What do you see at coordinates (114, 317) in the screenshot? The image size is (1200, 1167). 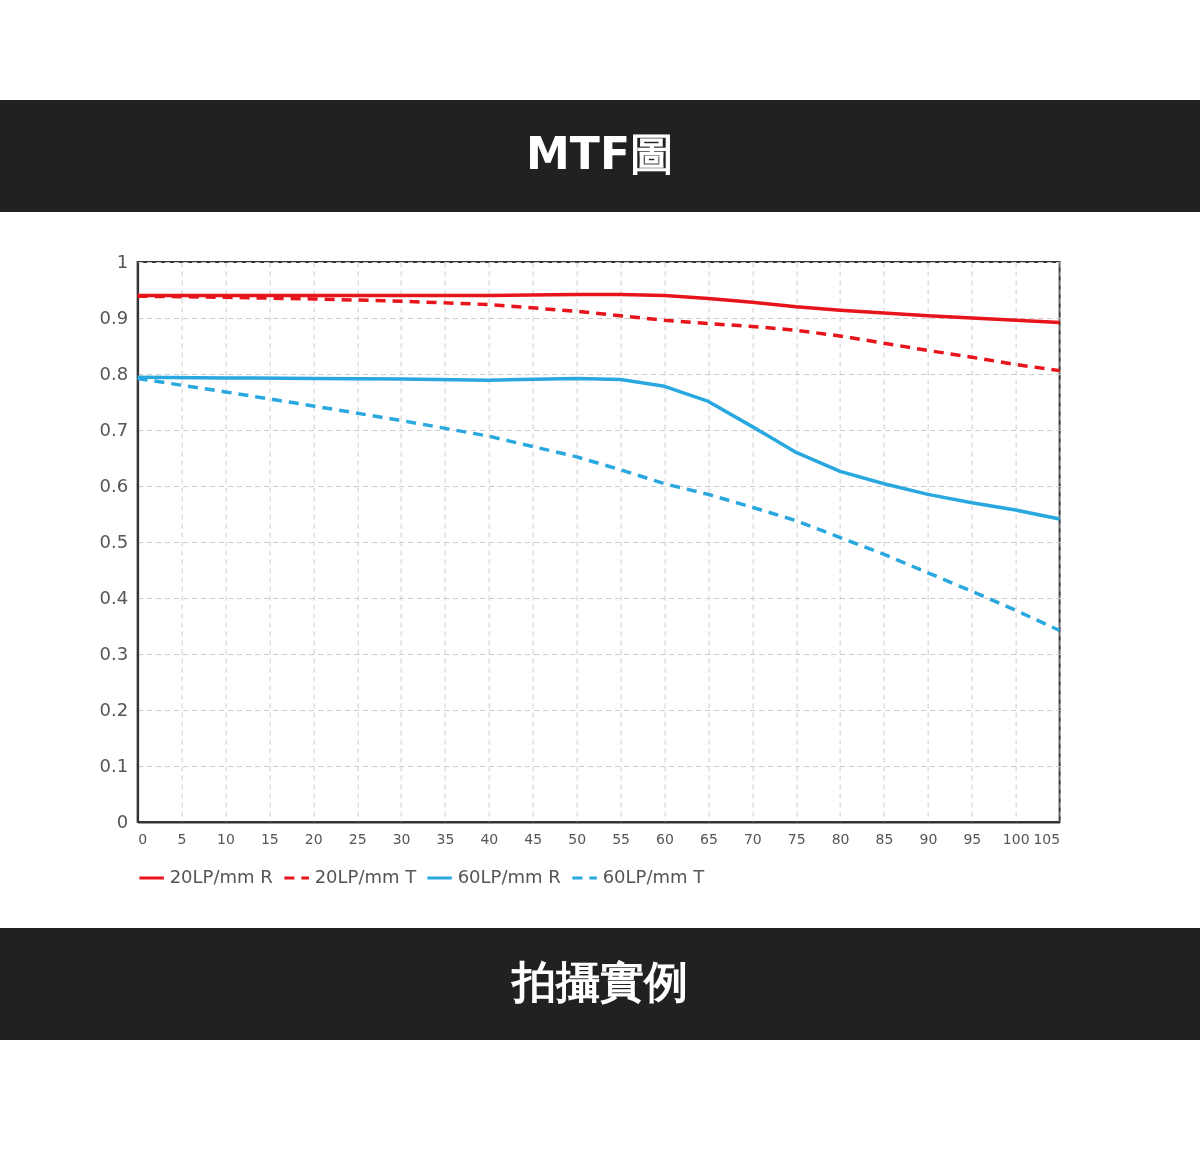 I see `y-tick-label: 0.9` at bounding box center [114, 317].